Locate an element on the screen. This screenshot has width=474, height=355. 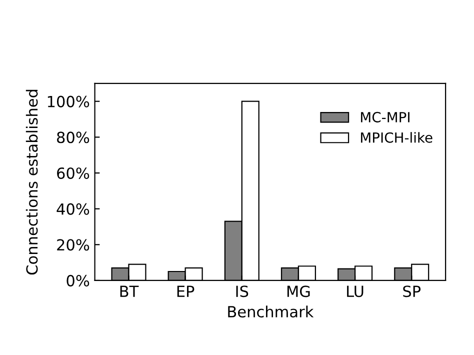
y-tick-label: 40% is located at coordinates (73, 209).